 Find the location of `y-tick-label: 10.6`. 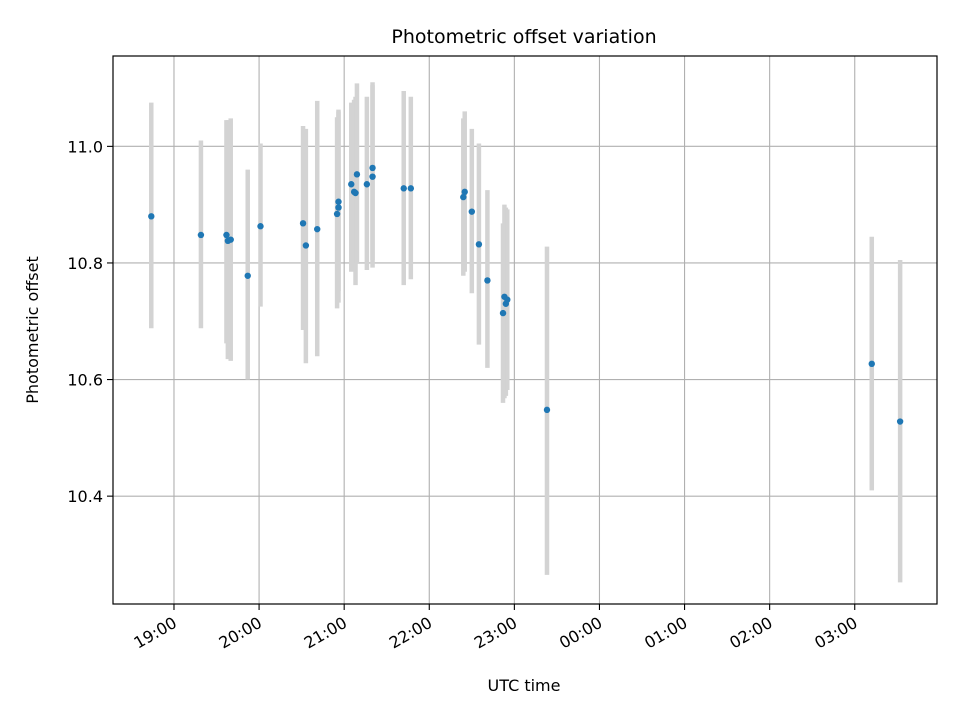

y-tick-label: 10.6 is located at coordinates (85, 380).